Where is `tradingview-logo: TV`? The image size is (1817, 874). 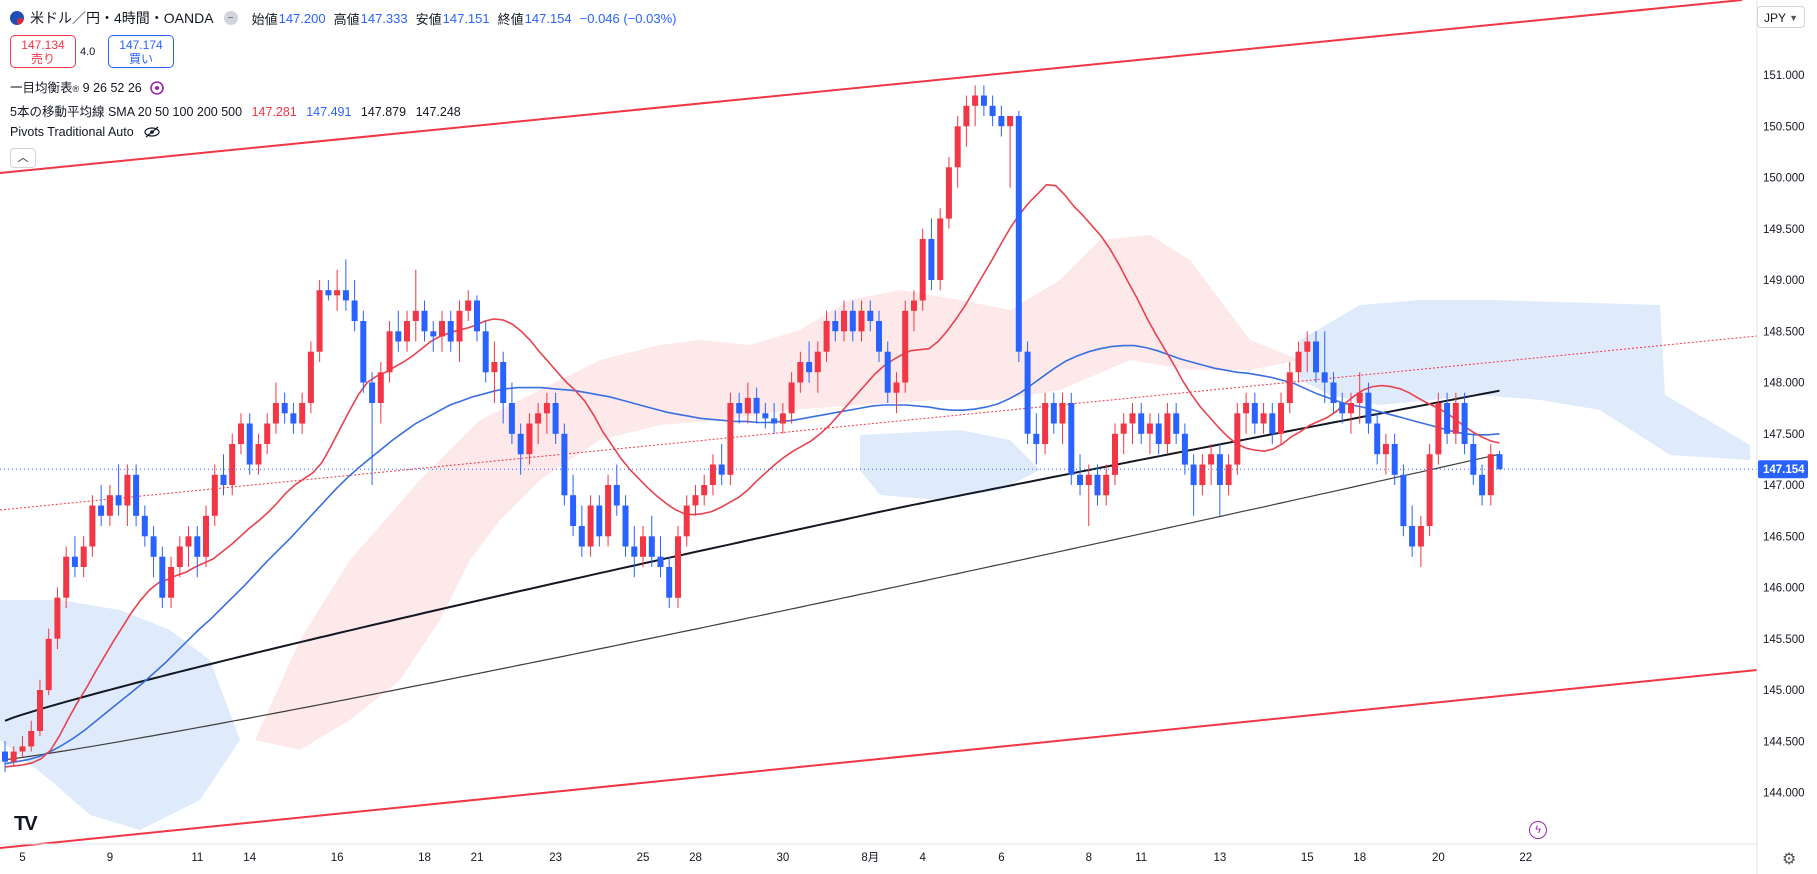
tradingview-logo: TV is located at coordinates (26, 824).